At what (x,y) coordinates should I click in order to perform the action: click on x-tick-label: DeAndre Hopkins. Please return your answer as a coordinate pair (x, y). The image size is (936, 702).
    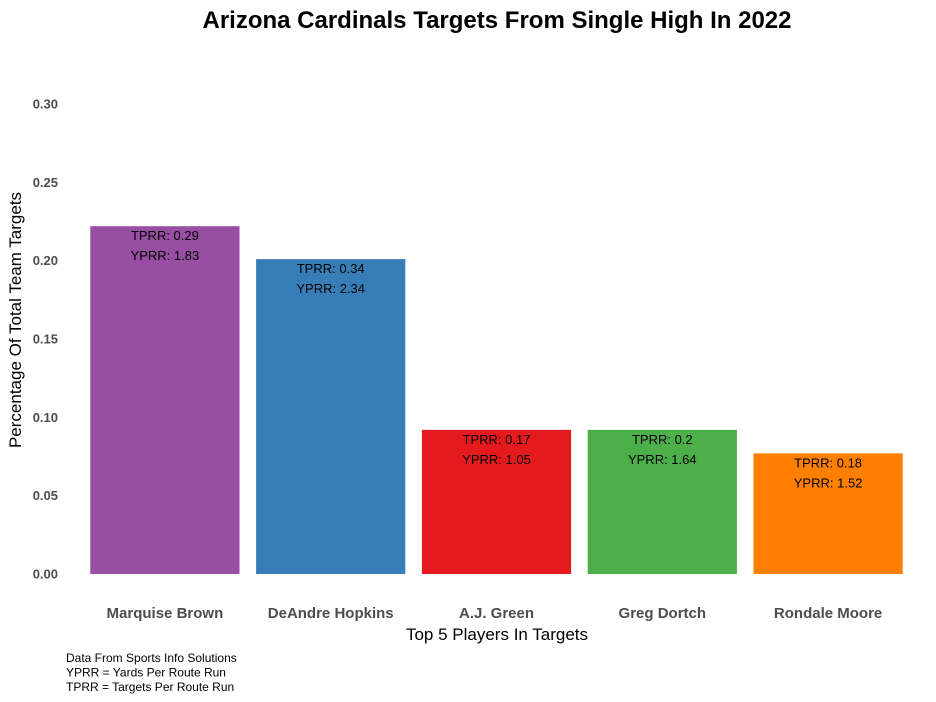
    Looking at the image, I should click on (331, 613).